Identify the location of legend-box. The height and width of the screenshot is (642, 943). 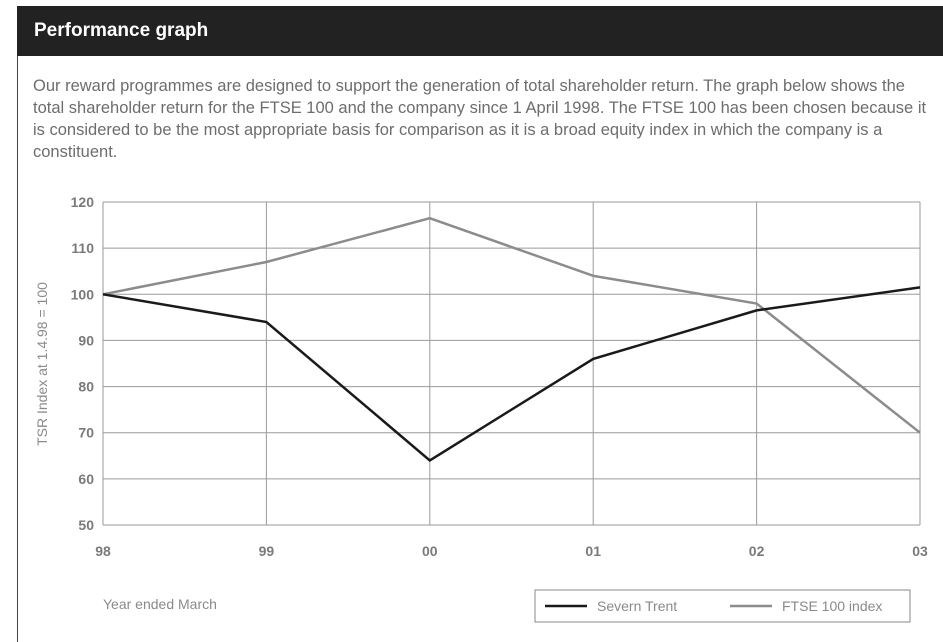
(722, 606).